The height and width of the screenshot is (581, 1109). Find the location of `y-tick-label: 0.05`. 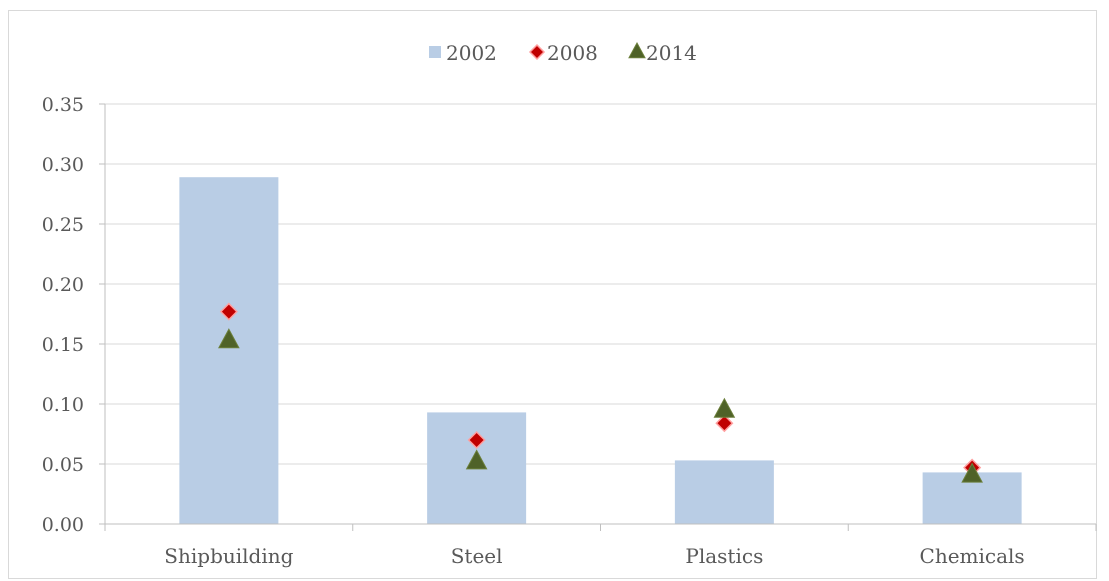

y-tick-label: 0.05 is located at coordinates (63, 465).